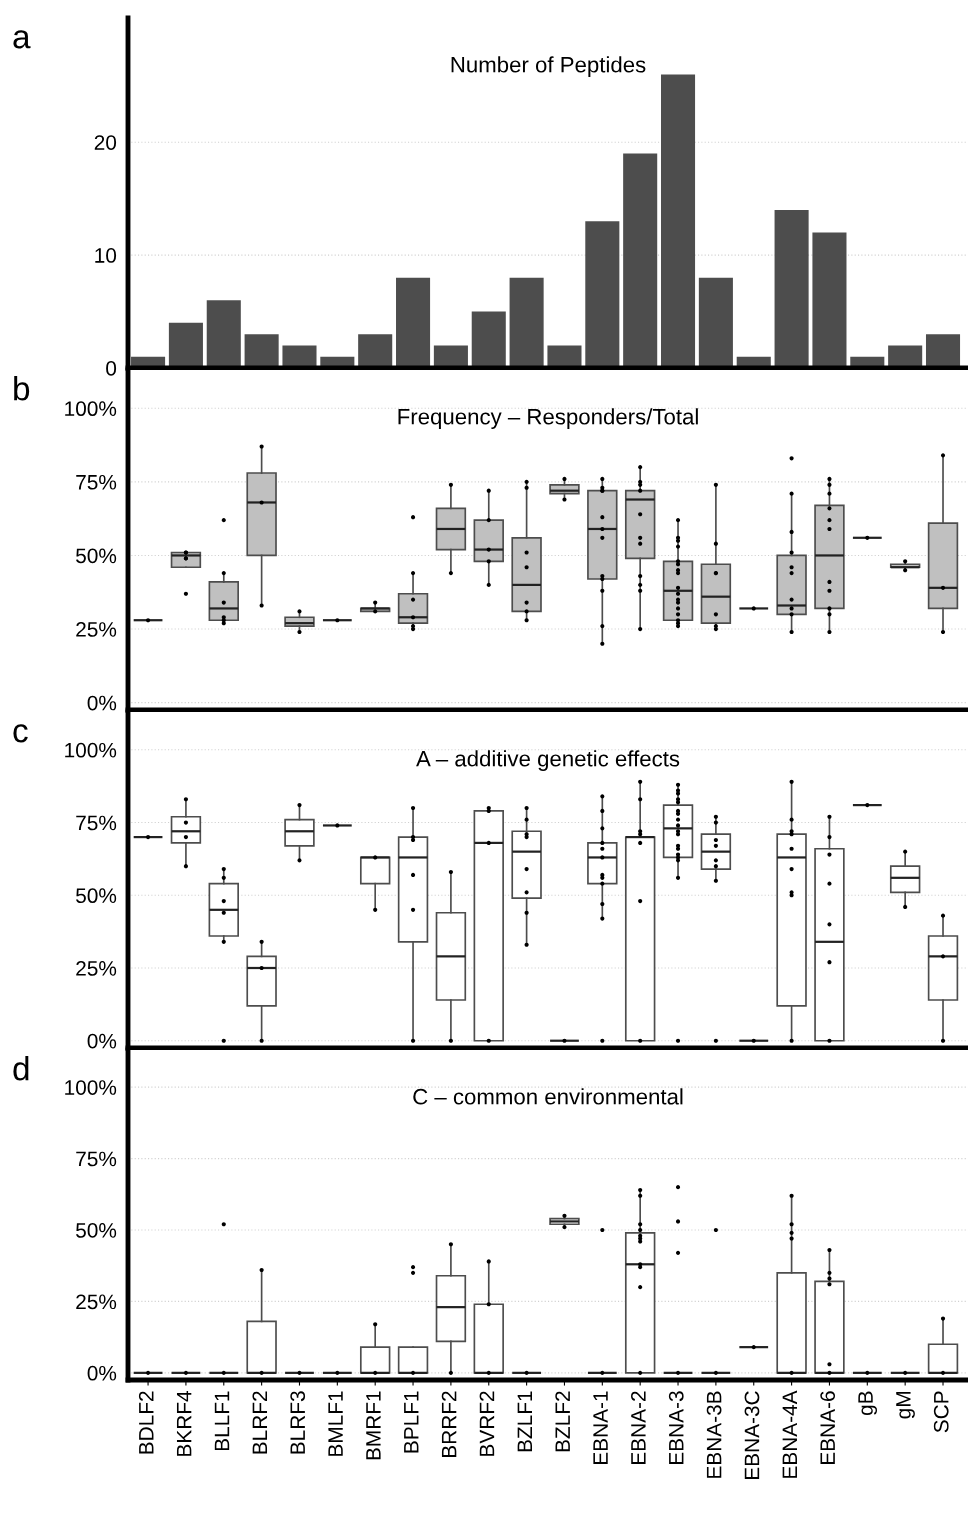 The image size is (968, 1515). What do you see at coordinates (548, 66) in the screenshot?
I see `text: Number of Peptides` at bounding box center [548, 66].